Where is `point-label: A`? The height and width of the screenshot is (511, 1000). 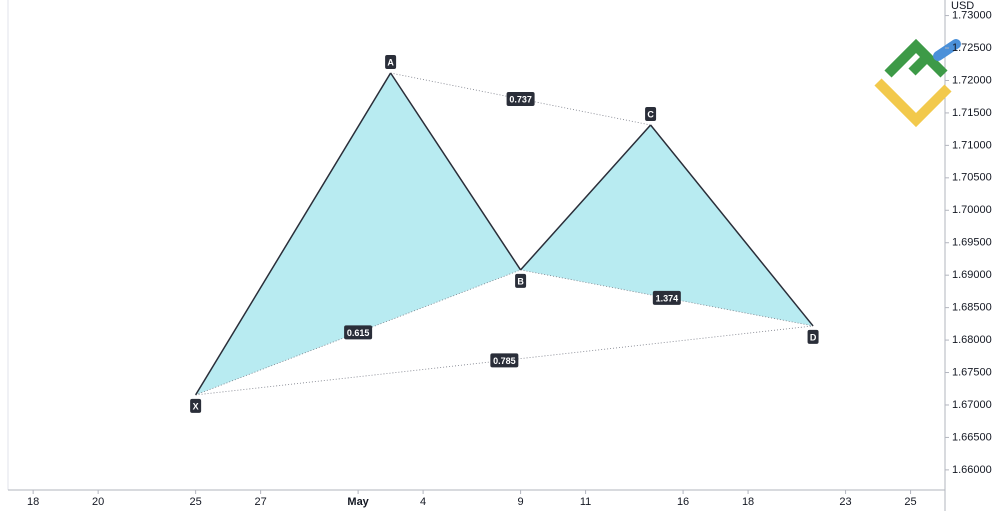 point-label: A is located at coordinates (390, 62).